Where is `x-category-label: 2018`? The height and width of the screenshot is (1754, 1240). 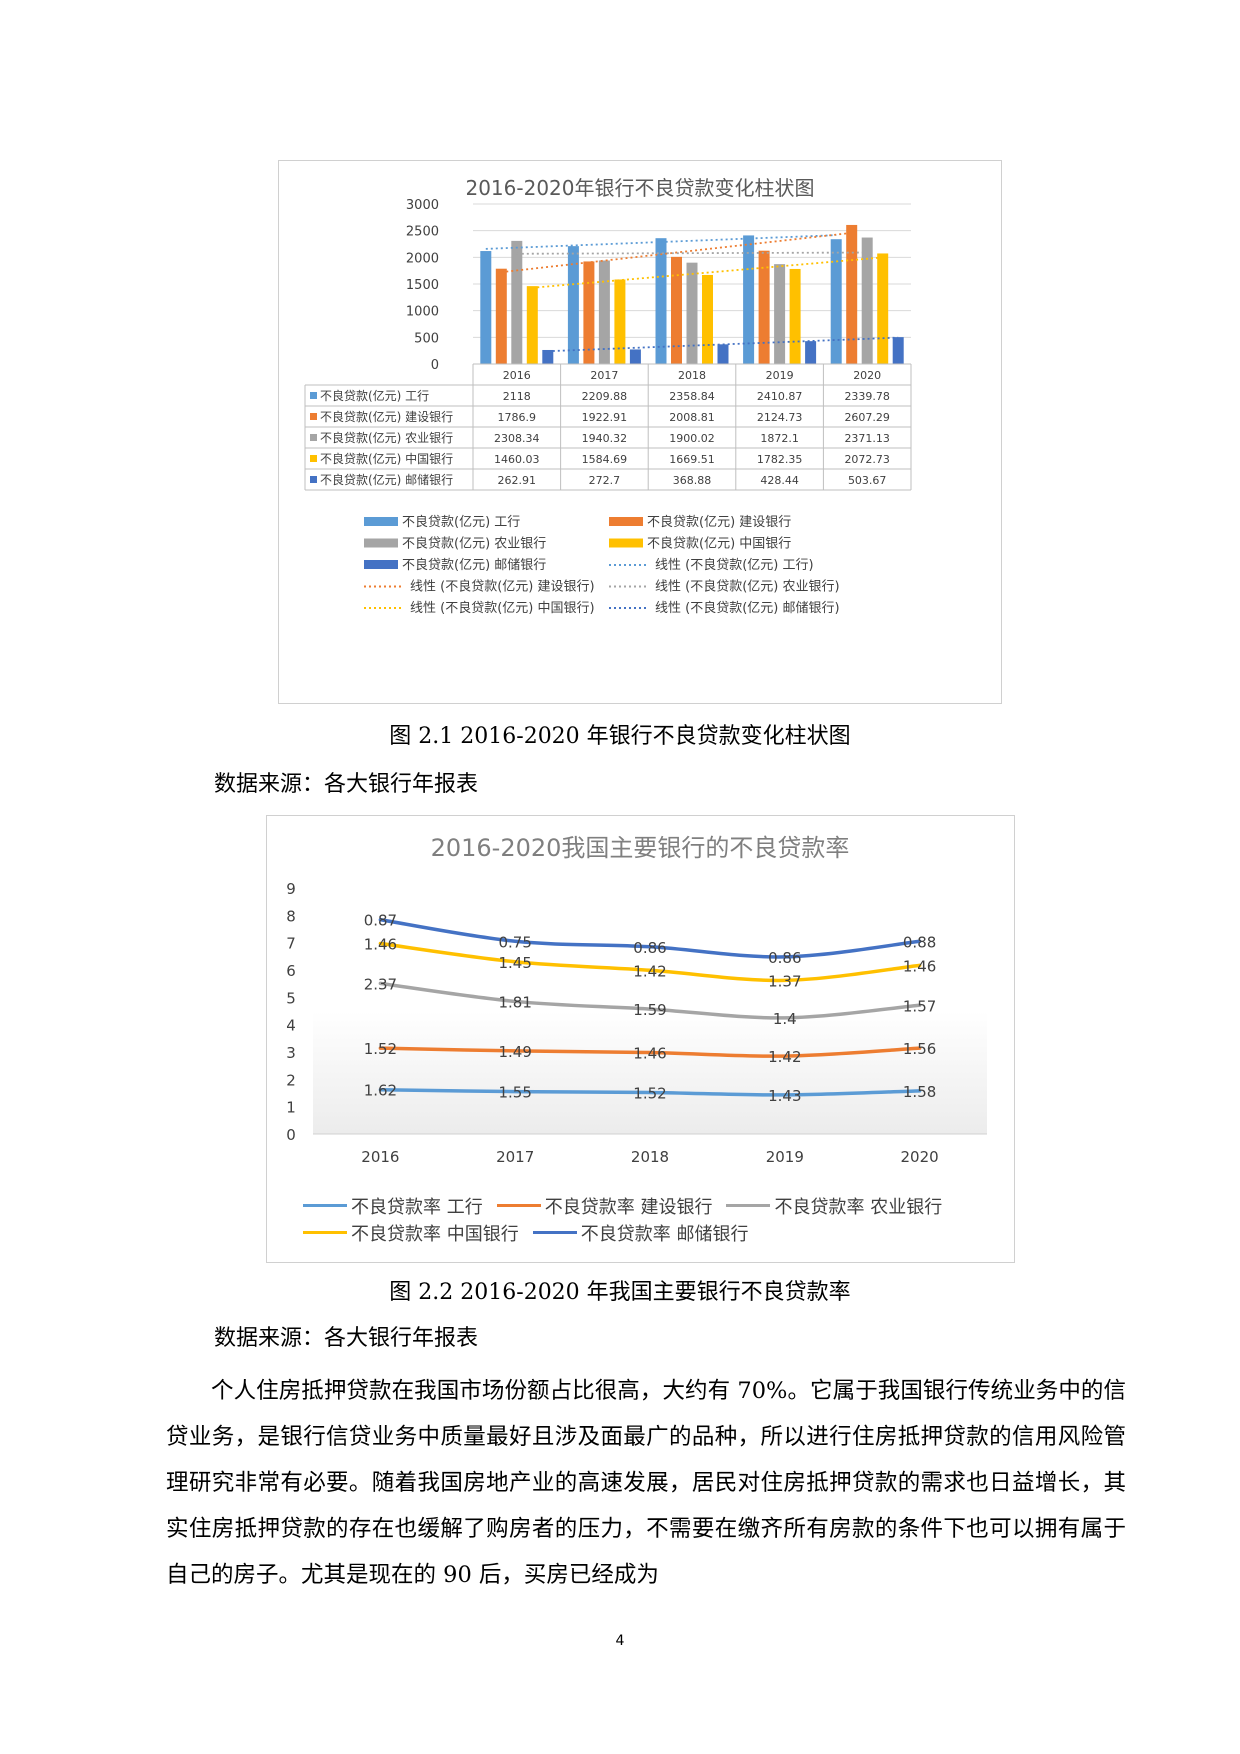
x-category-label: 2018 is located at coordinates (692, 375).